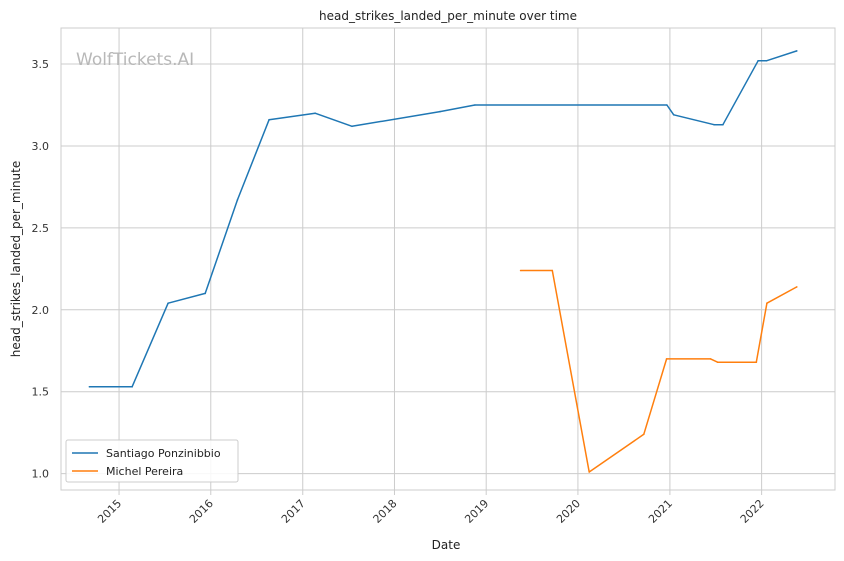 The height and width of the screenshot is (561, 844). What do you see at coordinates (660, 511) in the screenshot?
I see `x-tick-label: 2021` at bounding box center [660, 511].